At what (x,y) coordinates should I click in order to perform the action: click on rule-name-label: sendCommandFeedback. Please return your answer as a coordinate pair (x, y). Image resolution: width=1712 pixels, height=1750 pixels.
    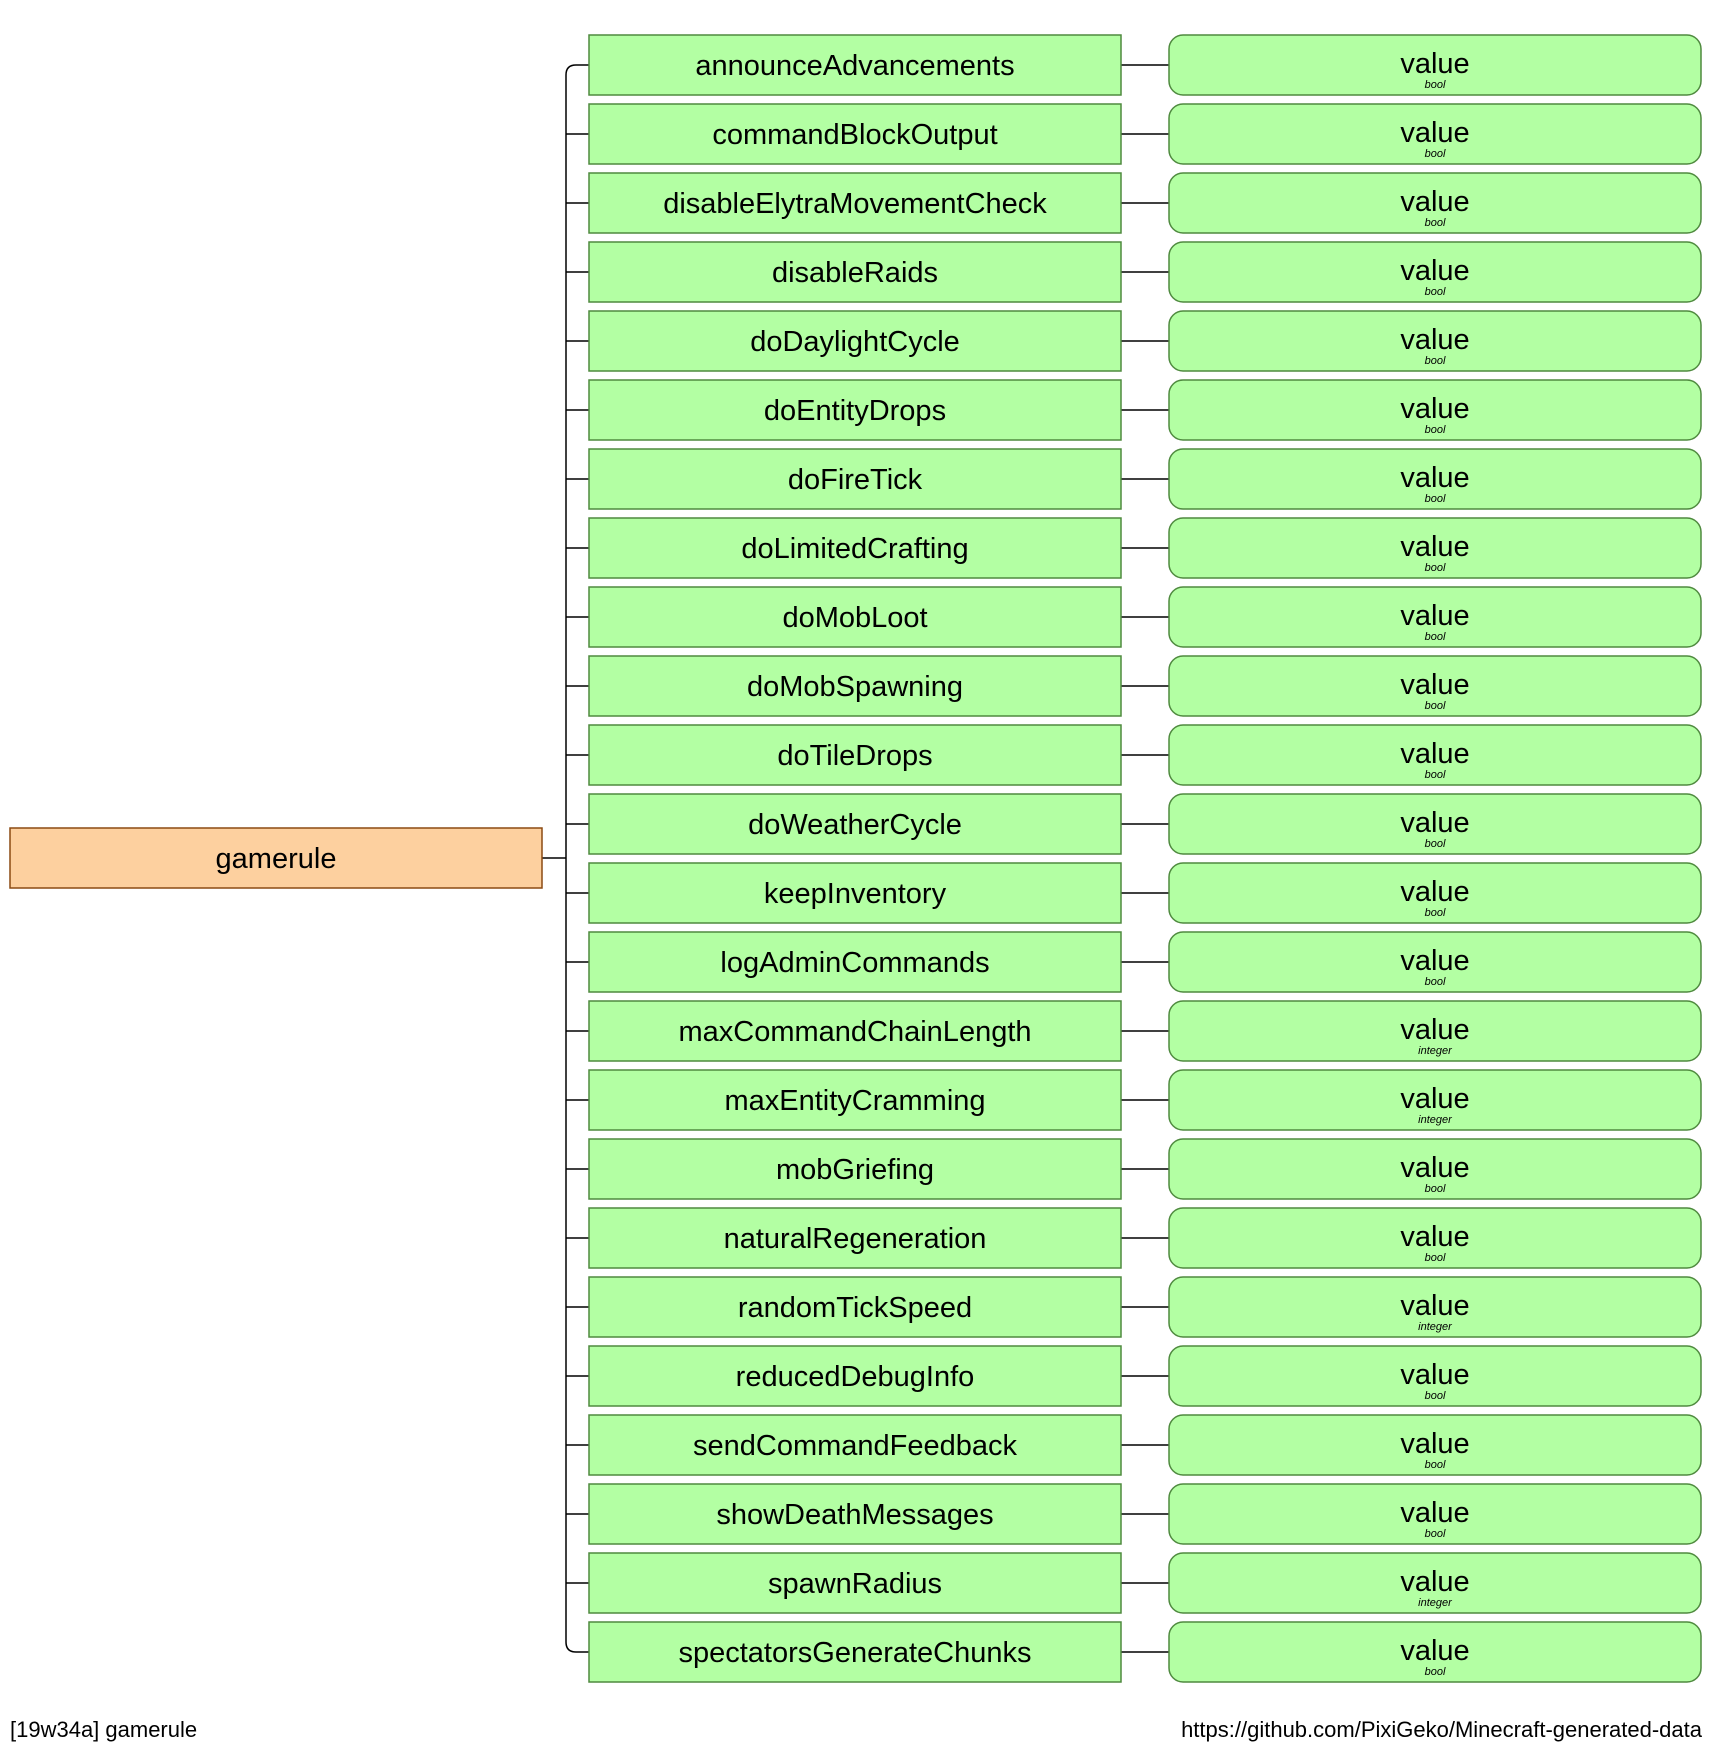
    Looking at the image, I should click on (855, 1446).